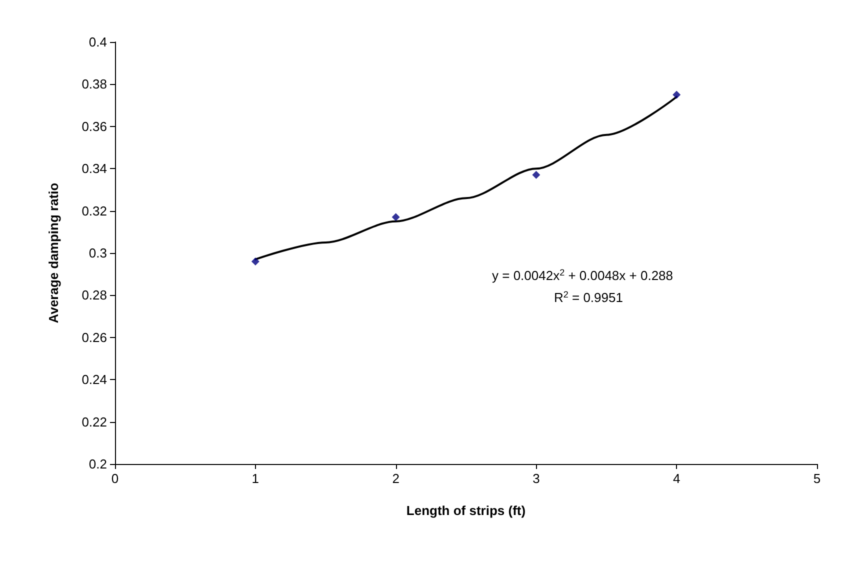 The image size is (845, 563). I want to click on y-tick-label: 0.36, so click(94, 126).